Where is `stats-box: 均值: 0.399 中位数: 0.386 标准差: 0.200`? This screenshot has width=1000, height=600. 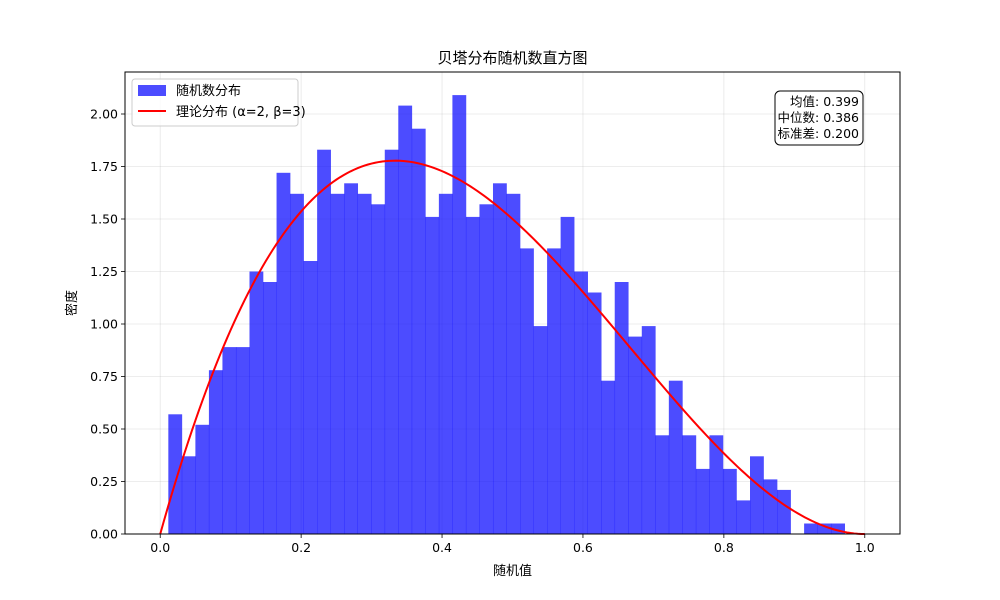
stats-box: 均值: 0.399 中位数: 0.386 标准差: 0.200 is located at coordinates (819, 118).